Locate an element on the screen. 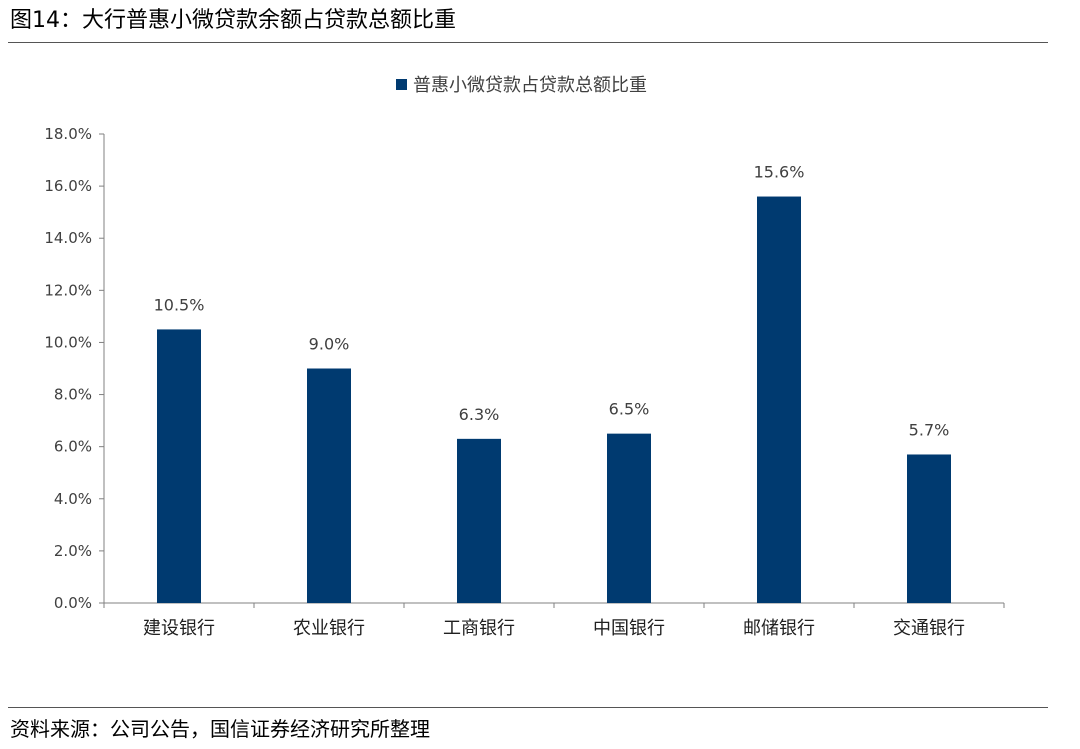 Image resolution: width=1080 pixels, height=749 pixels. y-tick-label: 6.0% is located at coordinates (73, 447).